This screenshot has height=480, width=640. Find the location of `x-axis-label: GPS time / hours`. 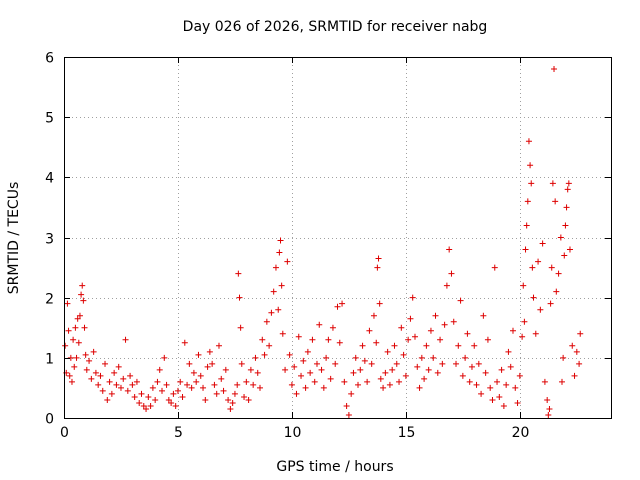

x-axis-label: GPS time / hours is located at coordinates (334, 467).